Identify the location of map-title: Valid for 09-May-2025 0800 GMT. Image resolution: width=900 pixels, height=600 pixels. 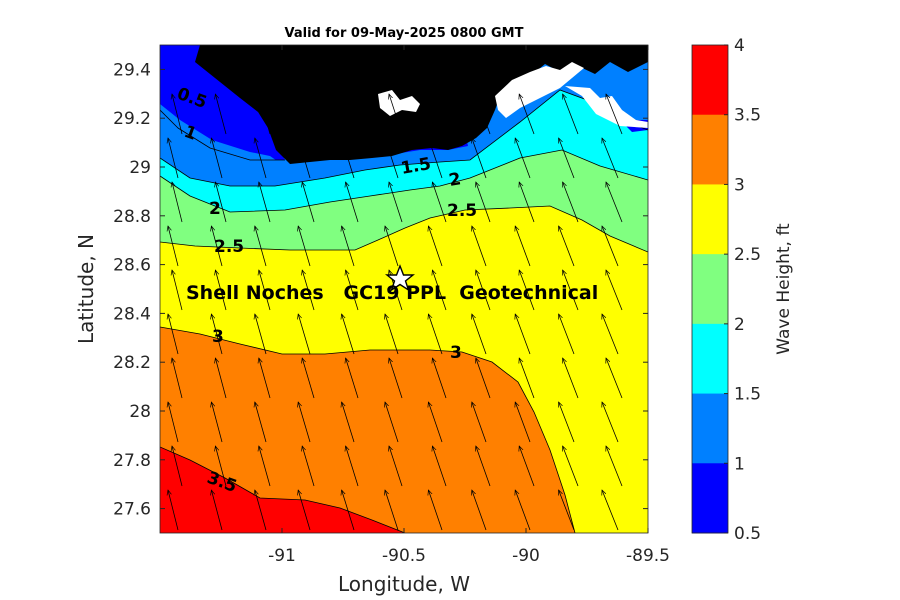
(404, 33).